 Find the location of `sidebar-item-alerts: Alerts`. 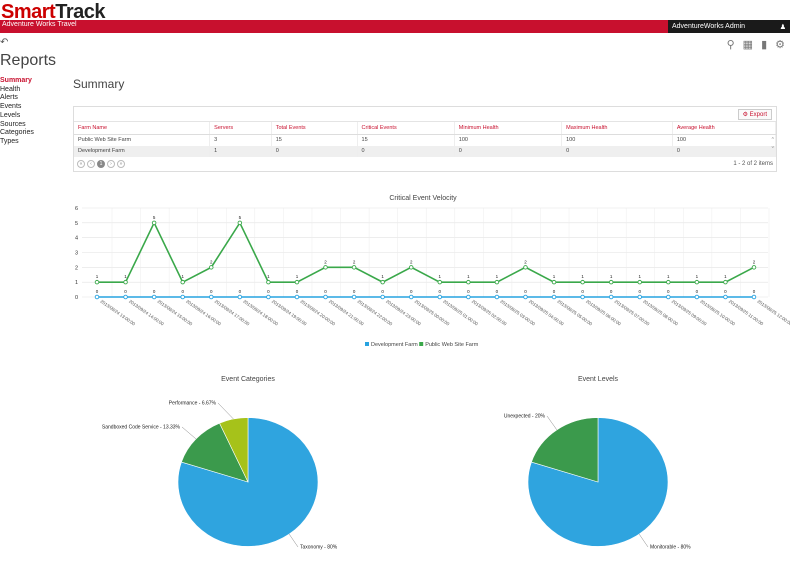

sidebar-item-alerts: Alerts is located at coordinates (9, 98).